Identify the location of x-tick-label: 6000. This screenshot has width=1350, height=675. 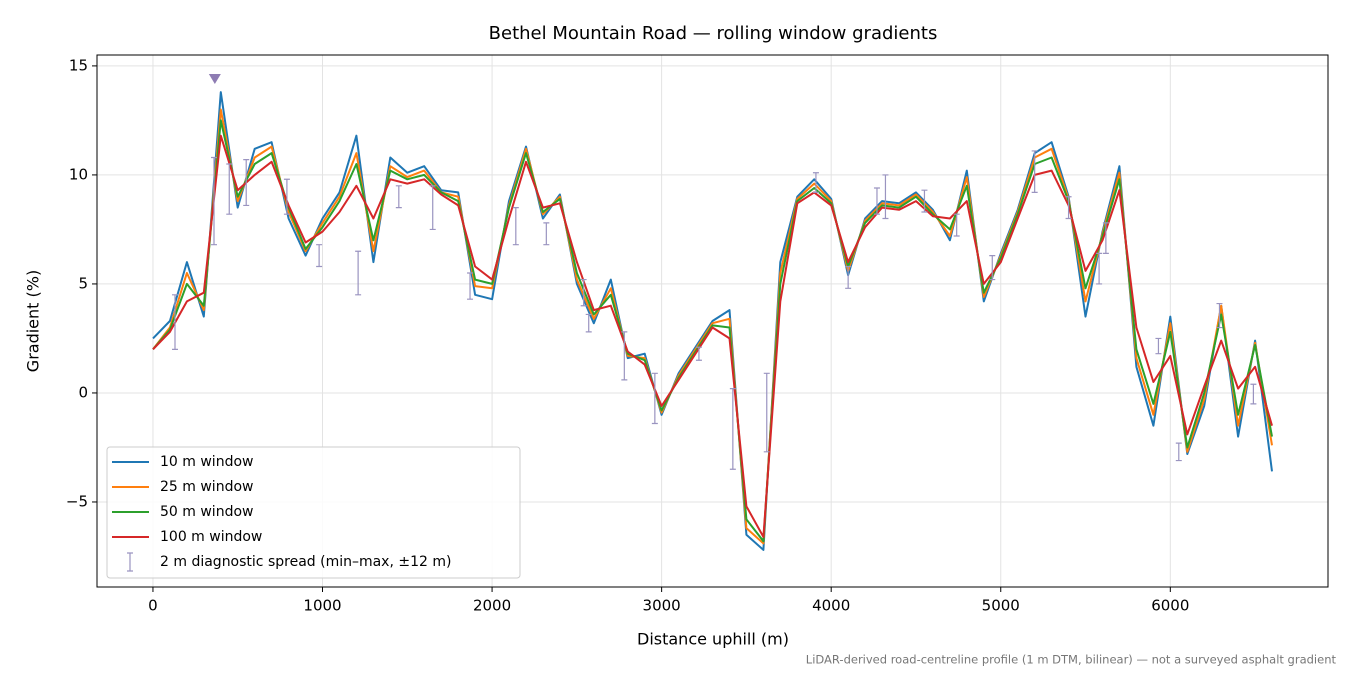
(1170, 606).